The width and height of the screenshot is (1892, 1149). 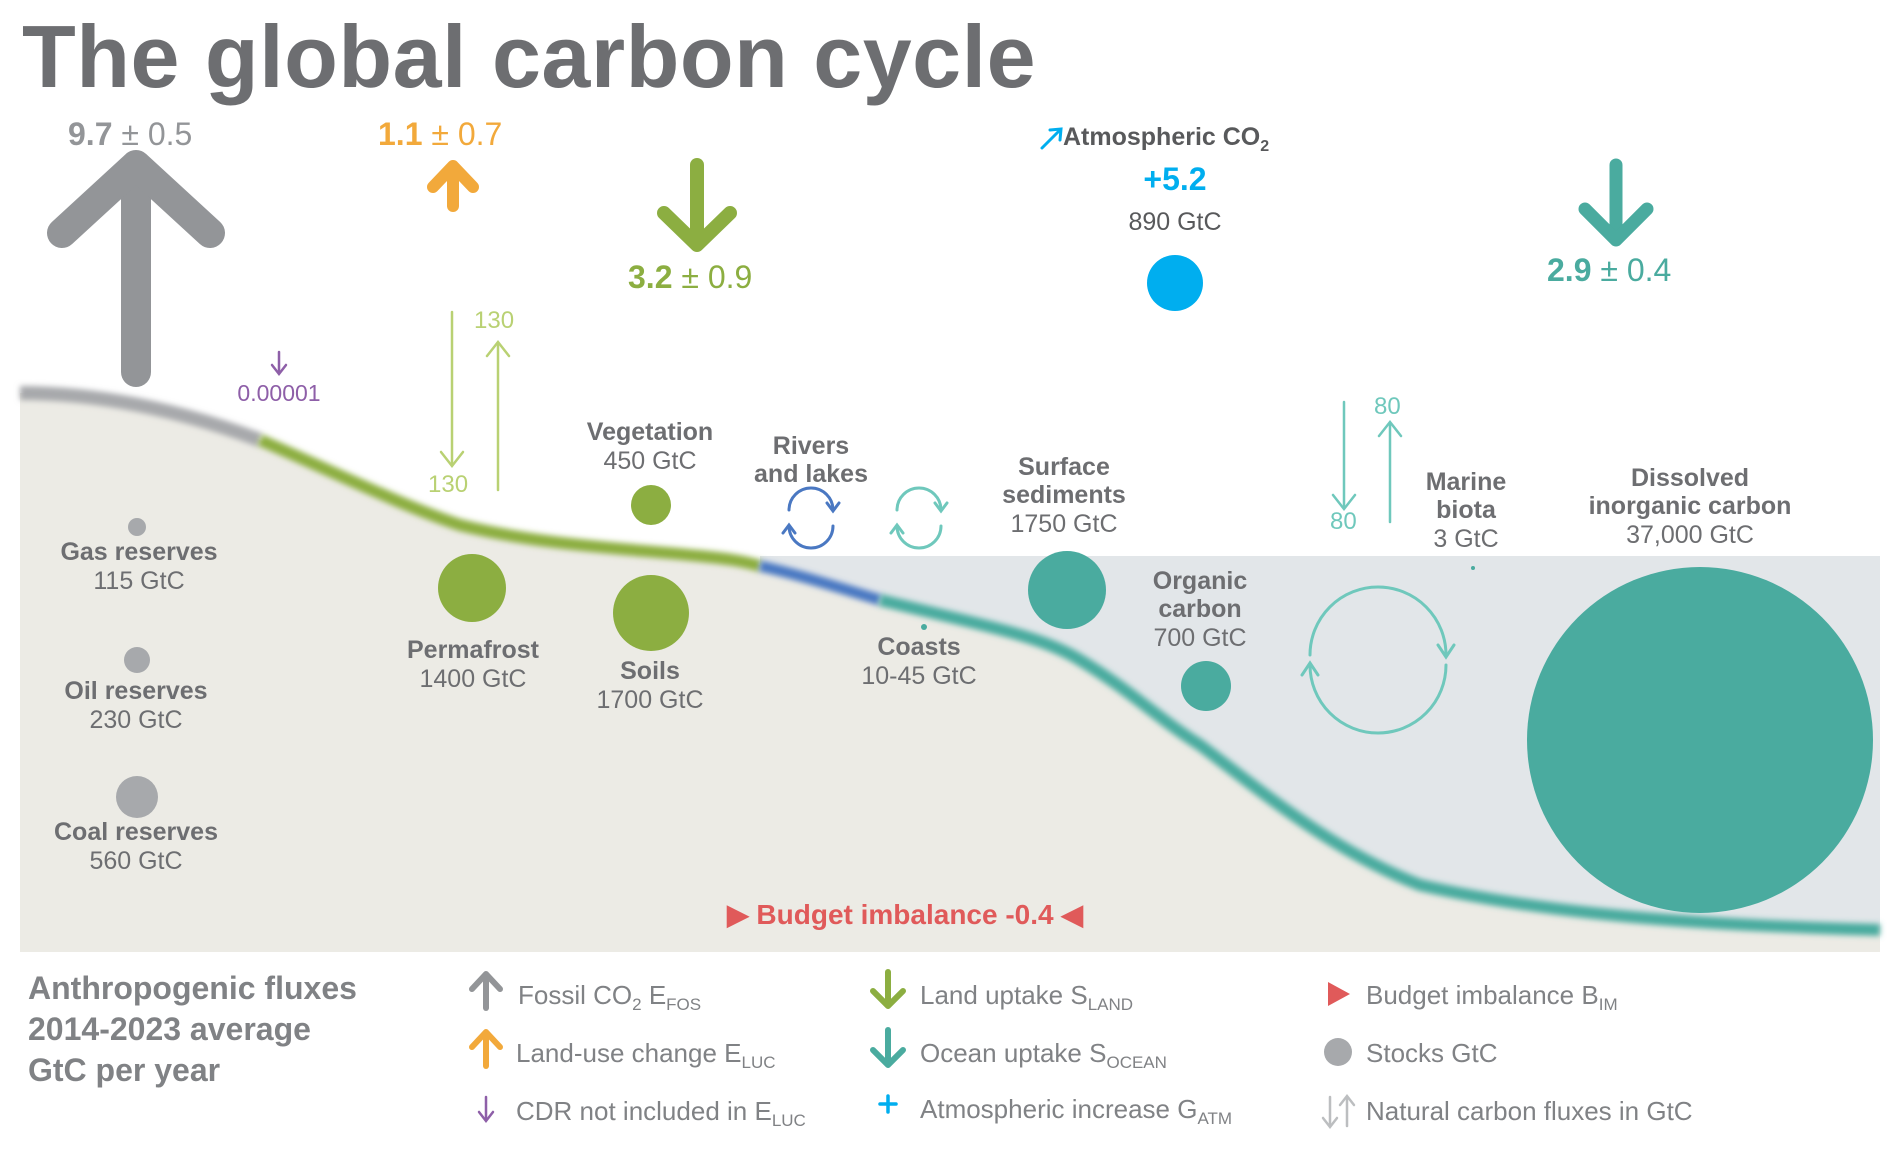 What do you see at coordinates (811, 474) in the screenshot?
I see `rivers-name2: and lakes` at bounding box center [811, 474].